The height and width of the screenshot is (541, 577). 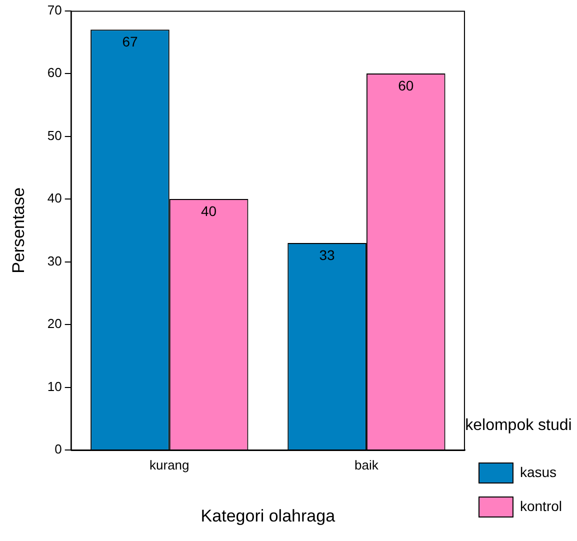 What do you see at coordinates (58, 449) in the screenshot?
I see `y-tick-label: 0` at bounding box center [58, 449].